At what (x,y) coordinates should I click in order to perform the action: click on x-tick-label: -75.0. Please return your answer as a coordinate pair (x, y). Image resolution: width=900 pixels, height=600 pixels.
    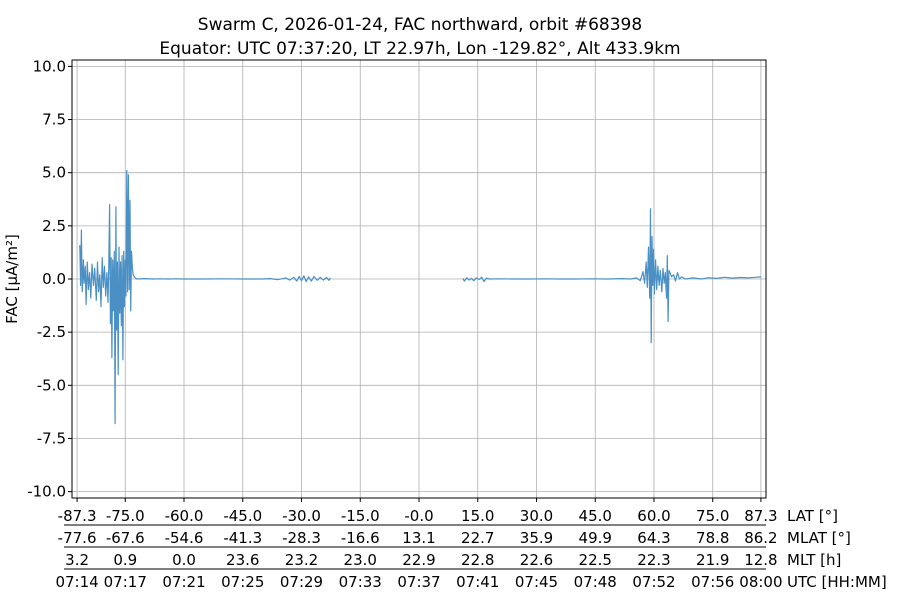
    Looking at the image, I should click on (125, 516).